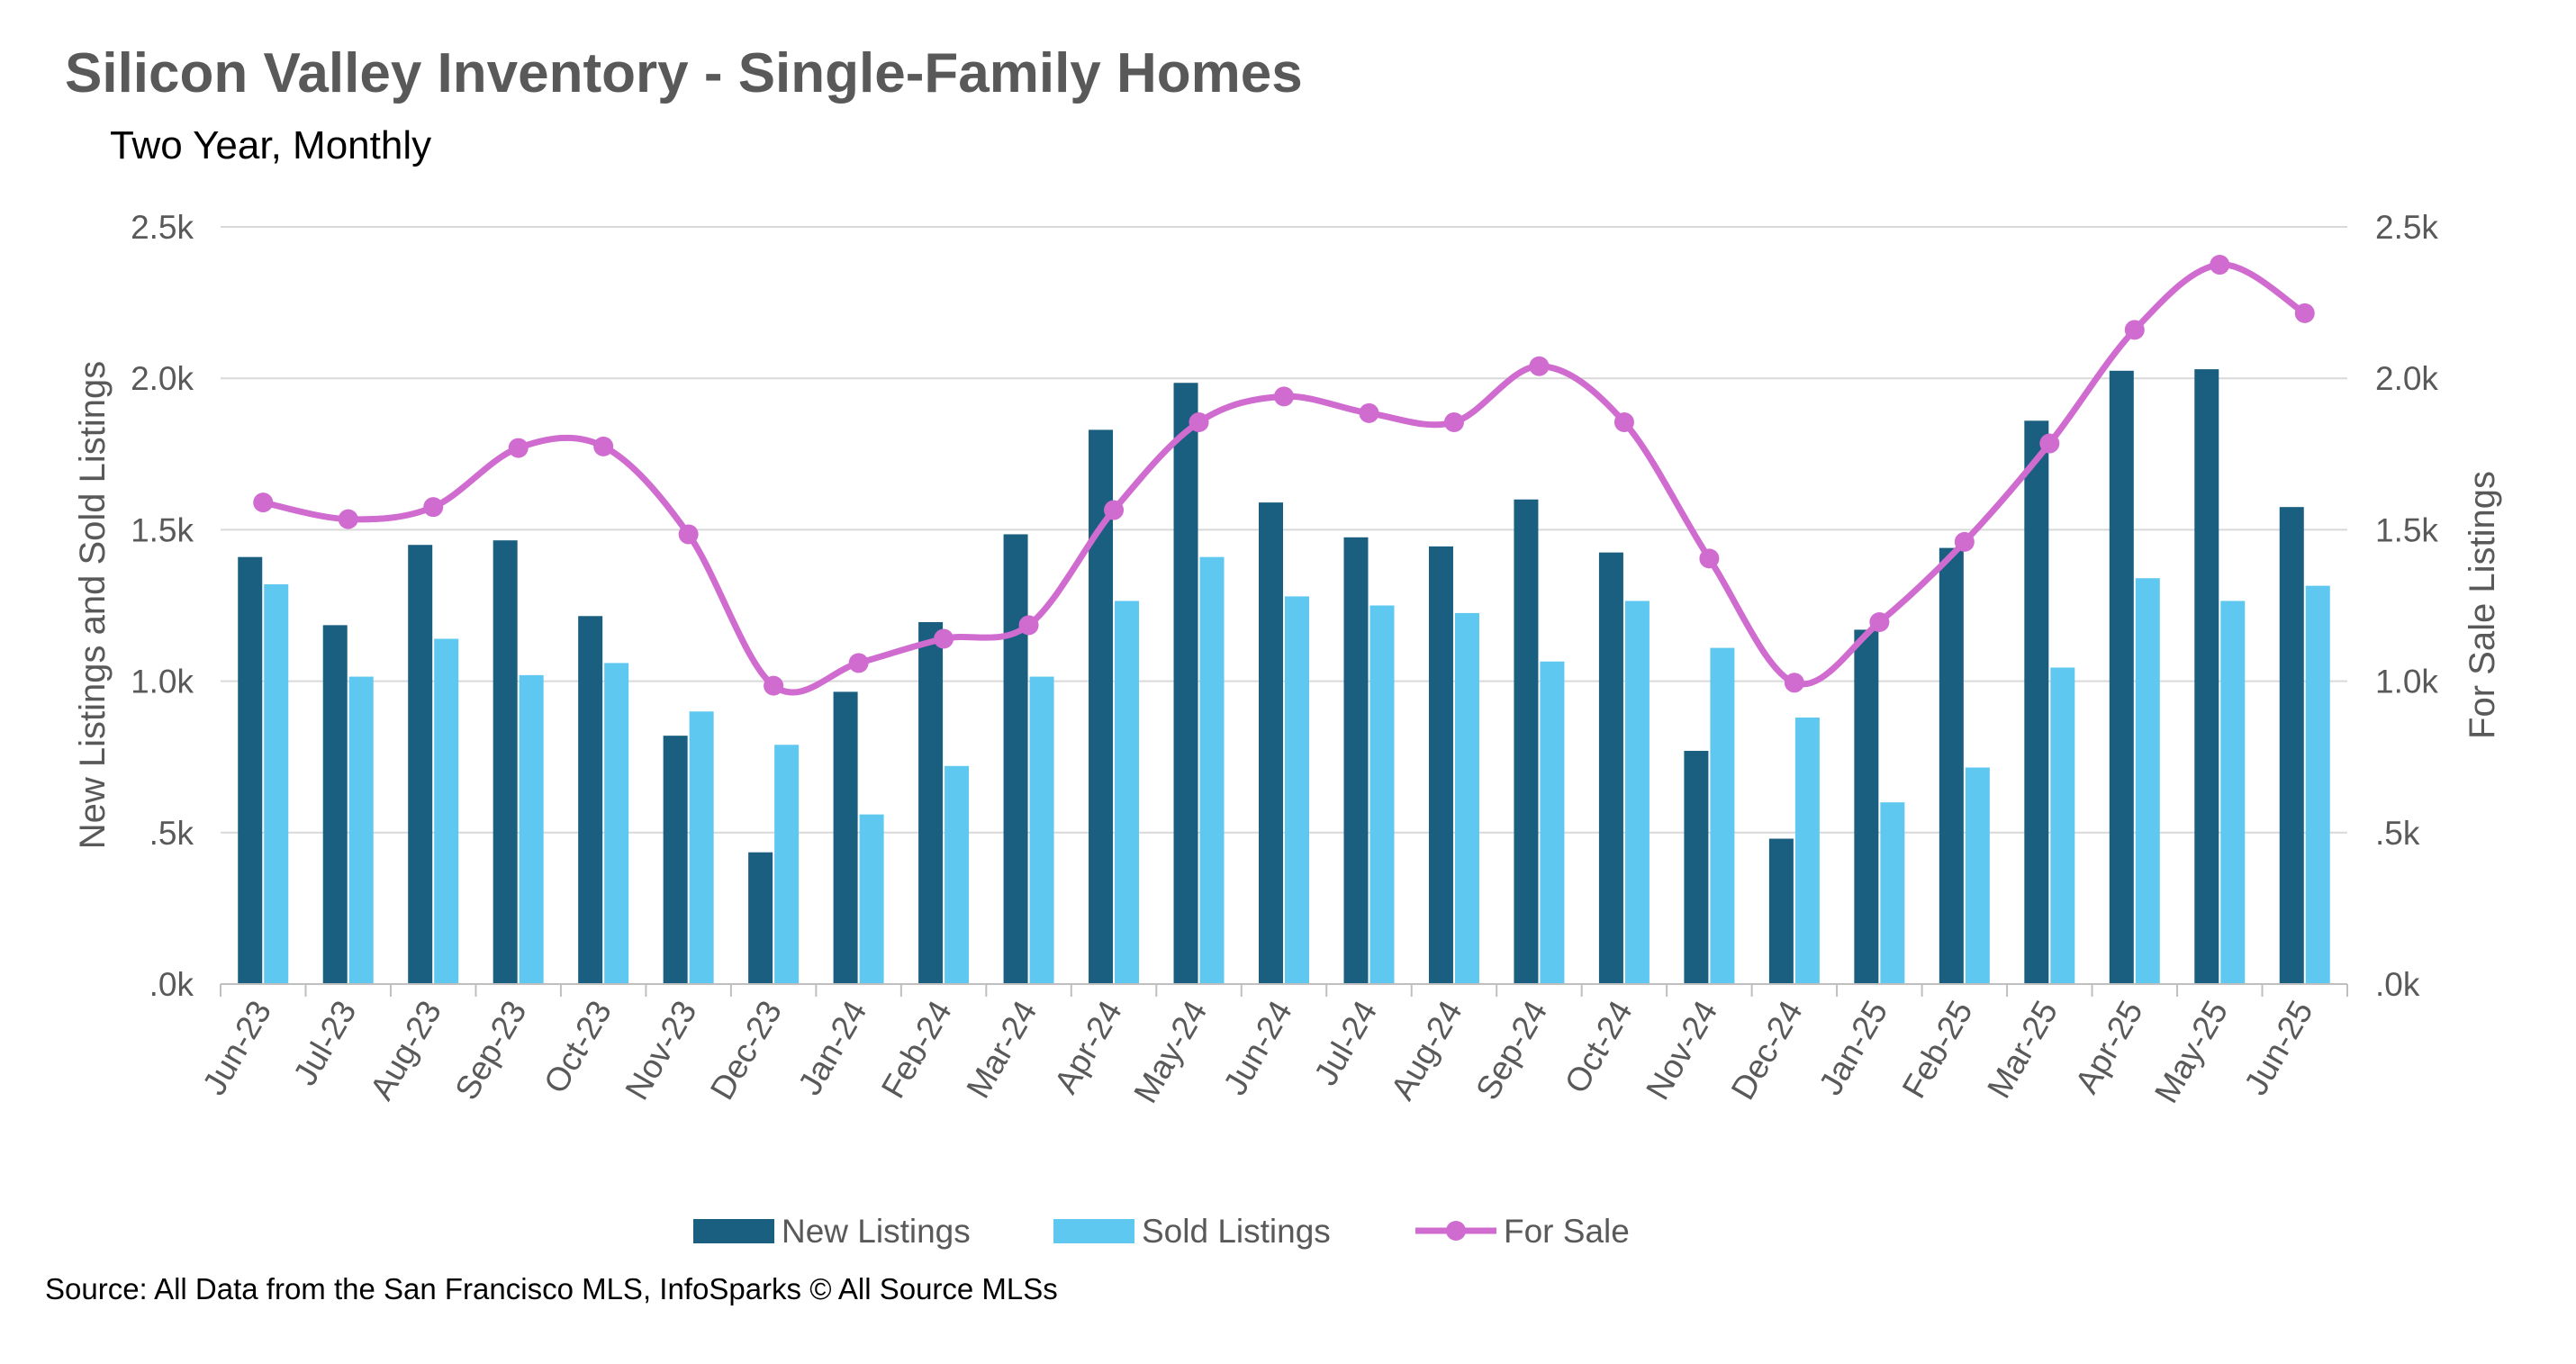  I want to click on x-tick-label: Jan-24, so click(832, 1048).